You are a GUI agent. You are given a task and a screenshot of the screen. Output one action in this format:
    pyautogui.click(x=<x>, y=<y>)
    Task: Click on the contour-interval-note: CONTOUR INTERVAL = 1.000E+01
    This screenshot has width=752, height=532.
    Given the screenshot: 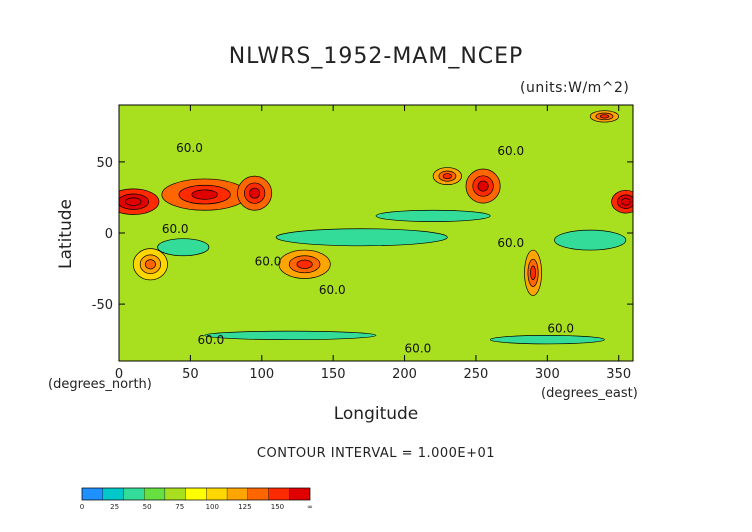 What is the action you would take?
    pyautogui.click(x=376, y=453)
    